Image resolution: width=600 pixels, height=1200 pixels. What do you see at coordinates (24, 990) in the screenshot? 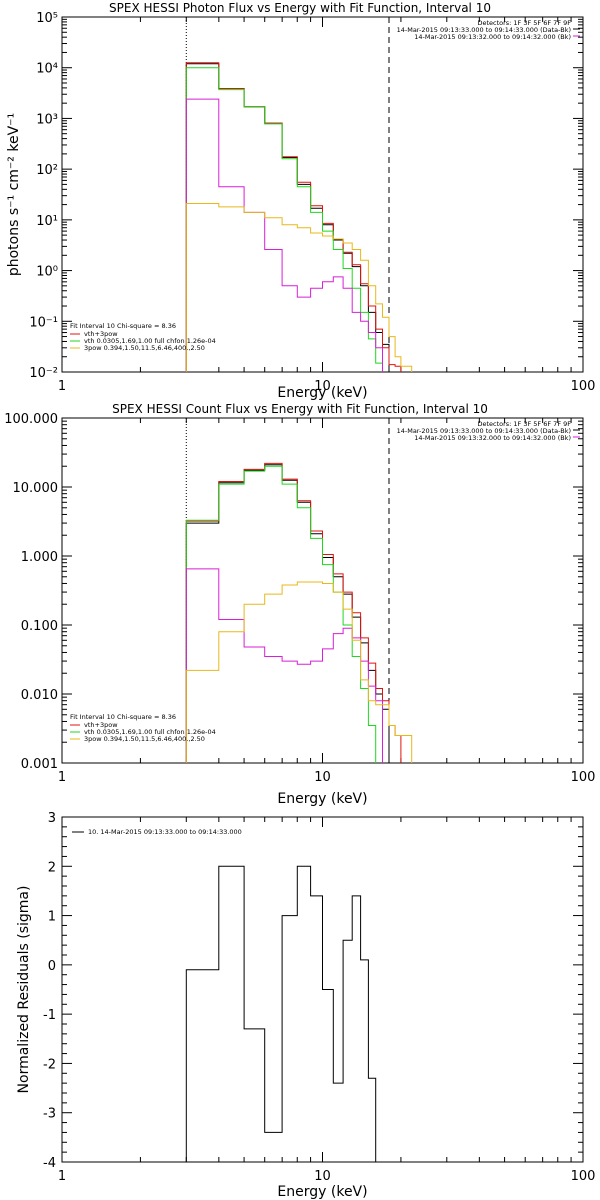
I see `y-axis-label: Normalized Residuals (sigma)` at bounding box center [24, 990].